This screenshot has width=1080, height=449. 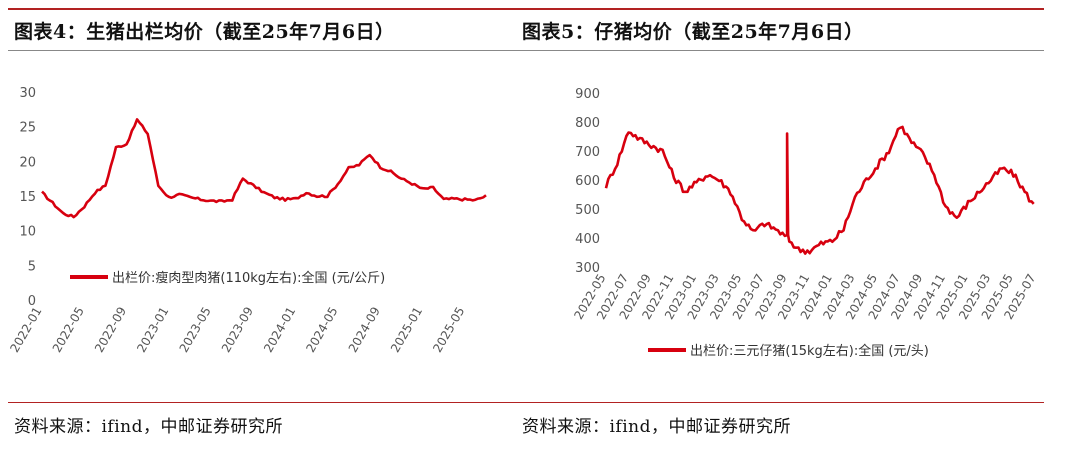 What do you see at coordinates (587, 181) in the screenshot?
I see `y-tick-label: 600` at bounding box center [587, 181].